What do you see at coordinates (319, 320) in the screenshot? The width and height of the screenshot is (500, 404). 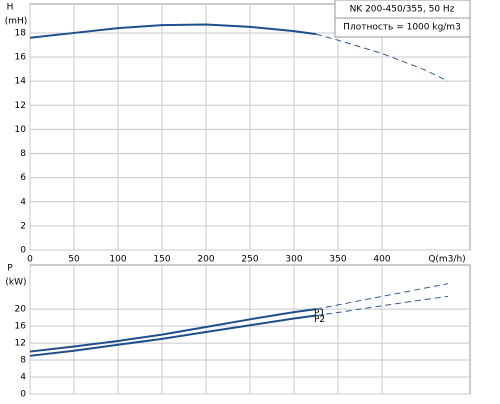 I see `curve-label: P2` at bounding box center [319, 320].